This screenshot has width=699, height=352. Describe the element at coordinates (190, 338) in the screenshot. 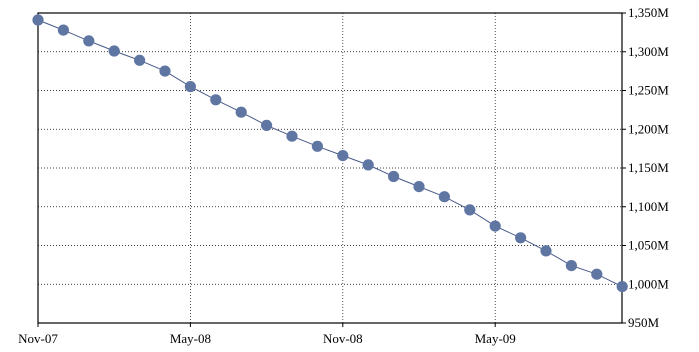

I see `x-tick-label: May-08` at that location.